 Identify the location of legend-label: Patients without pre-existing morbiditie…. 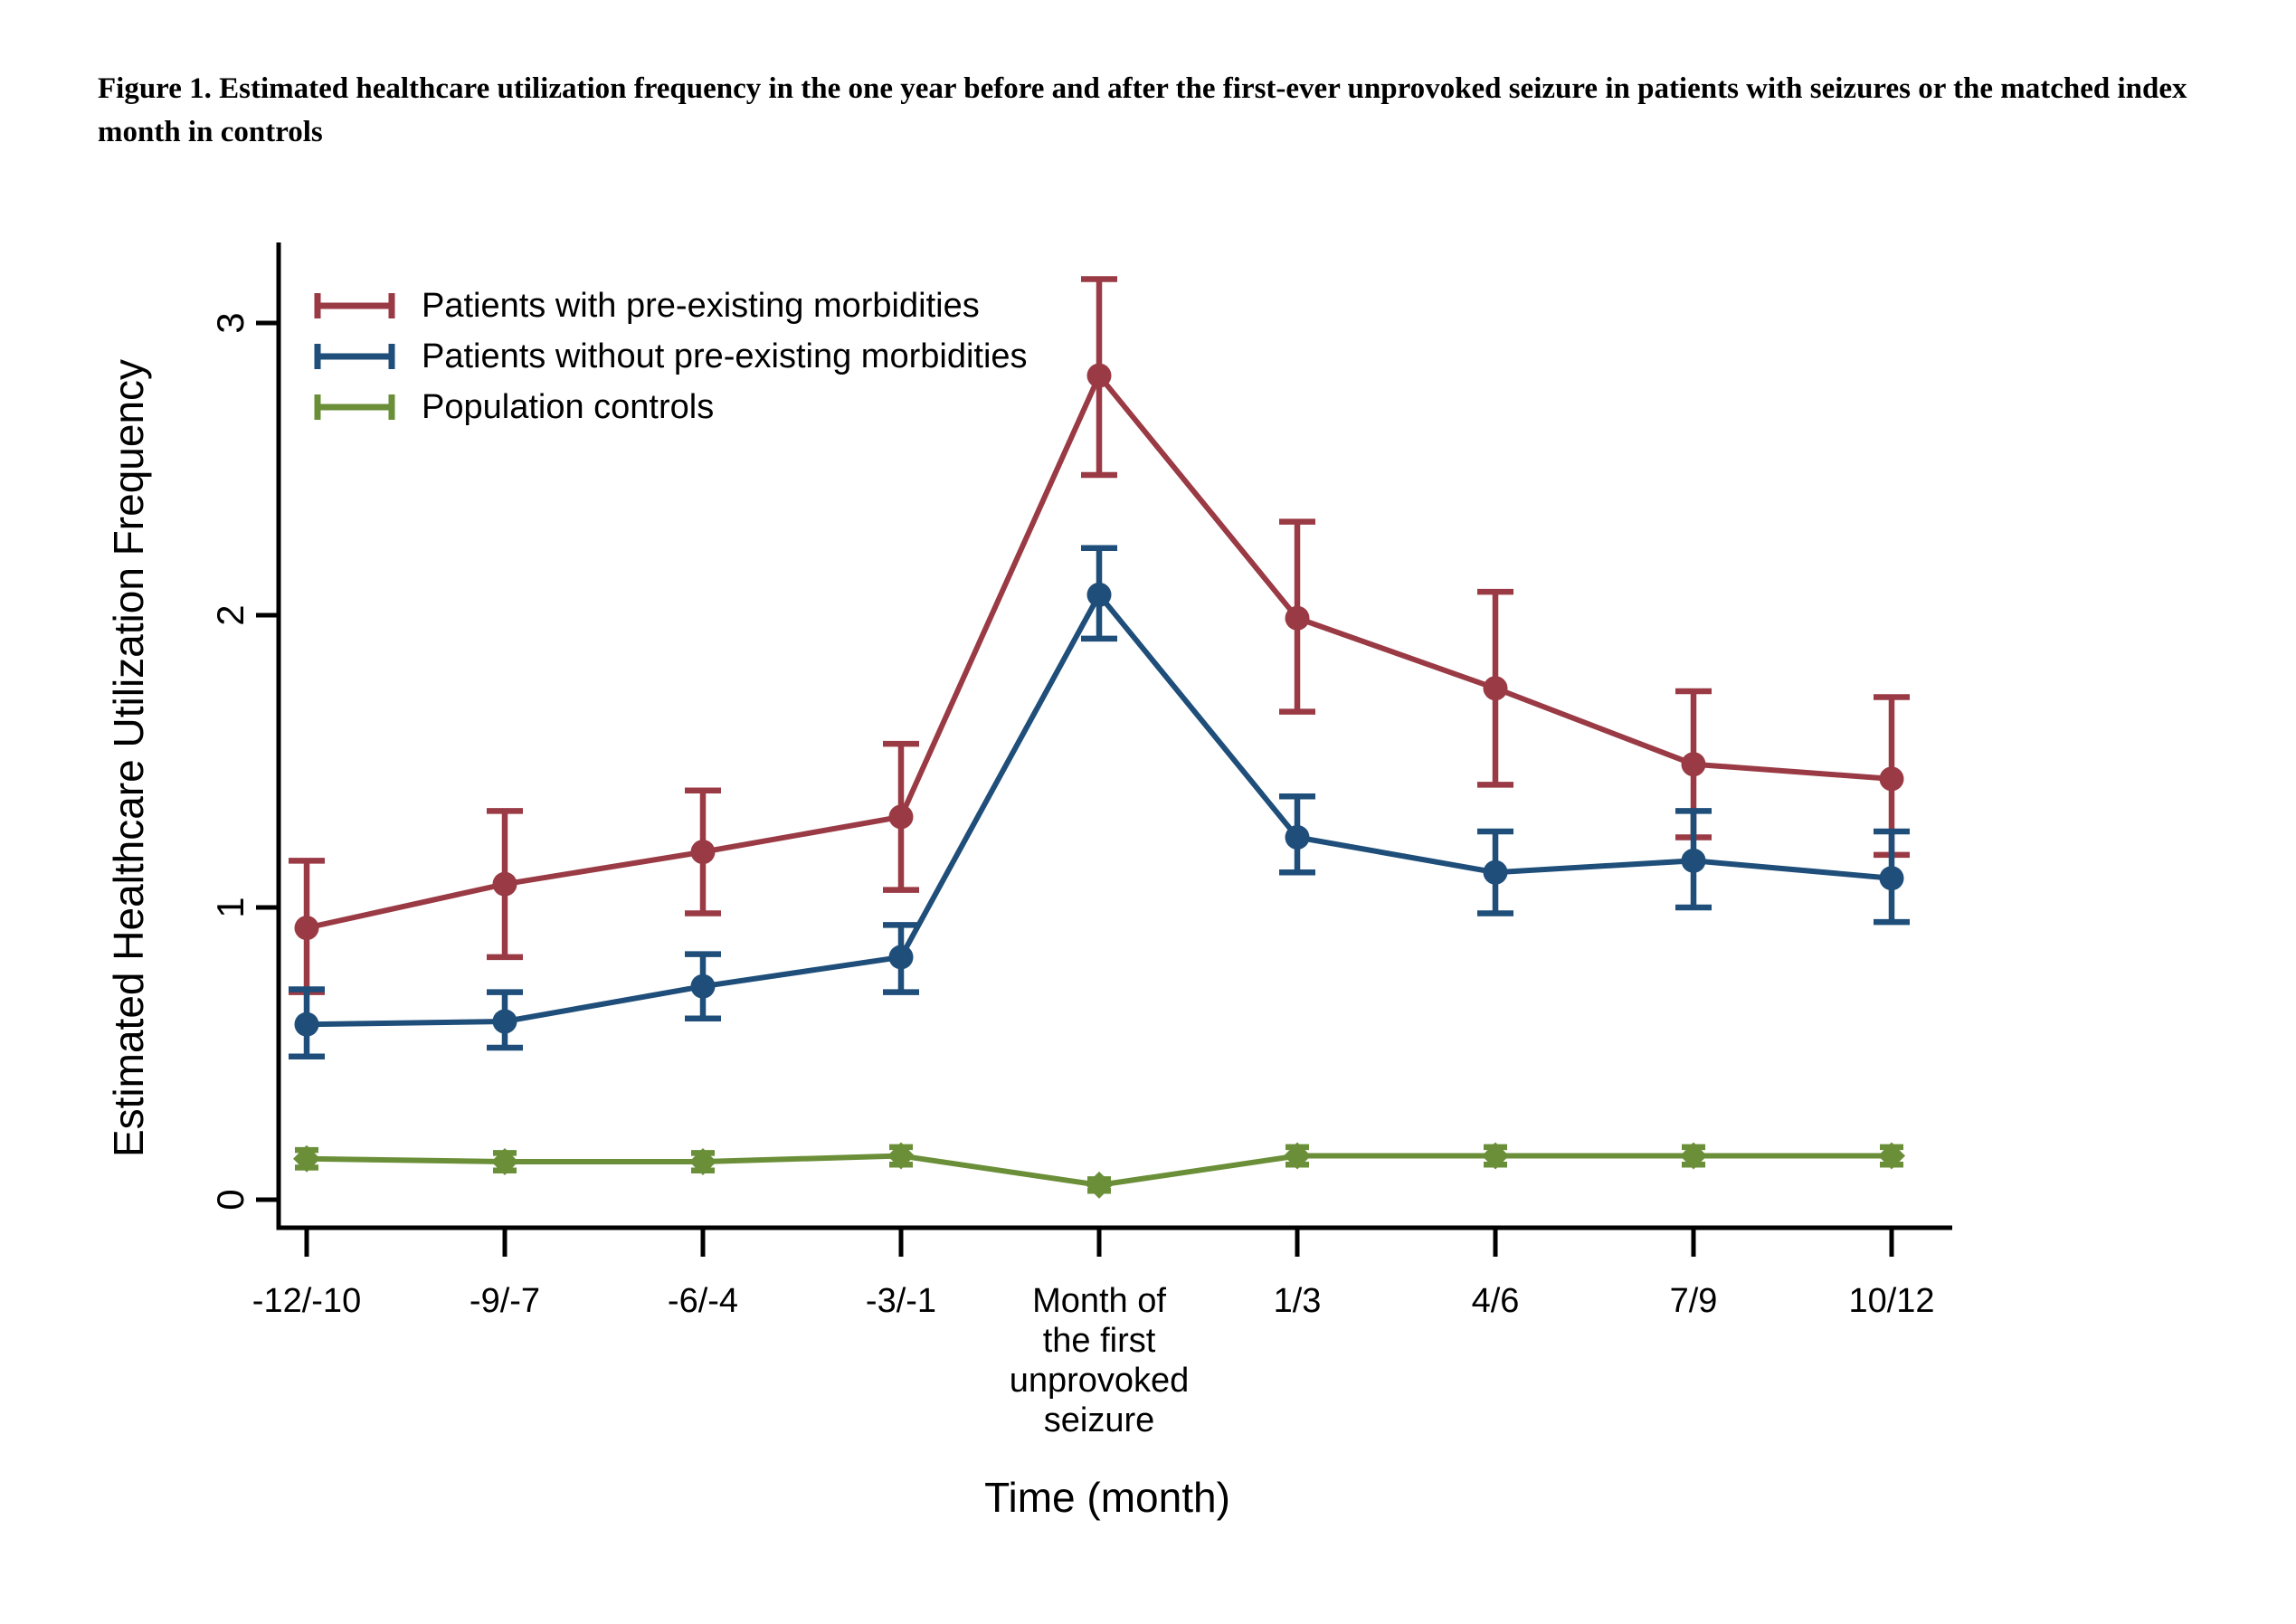
(725, 356).